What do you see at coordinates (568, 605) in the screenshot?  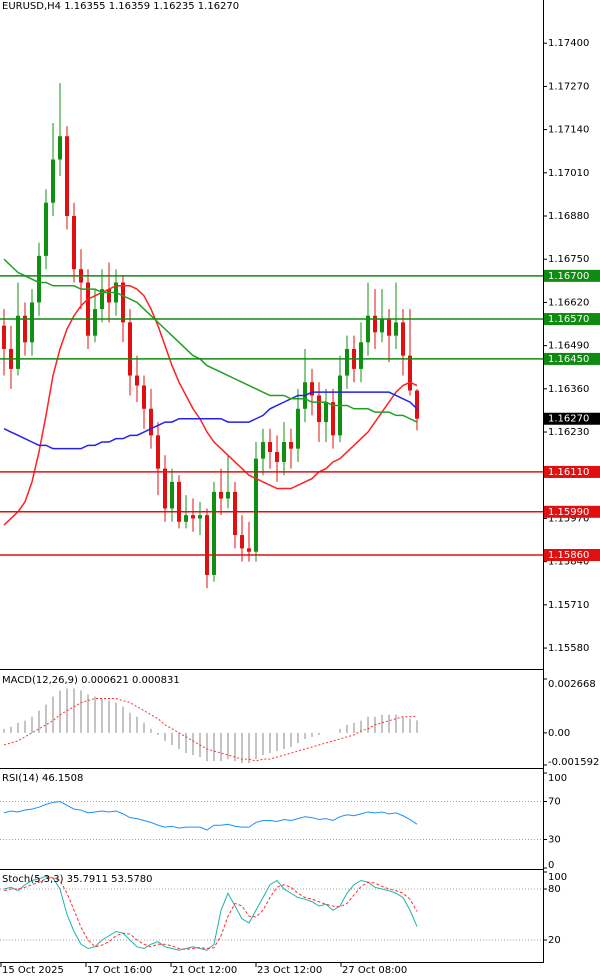 I see `y-tick-label: 1.15710` at bounding box center [568, 605].